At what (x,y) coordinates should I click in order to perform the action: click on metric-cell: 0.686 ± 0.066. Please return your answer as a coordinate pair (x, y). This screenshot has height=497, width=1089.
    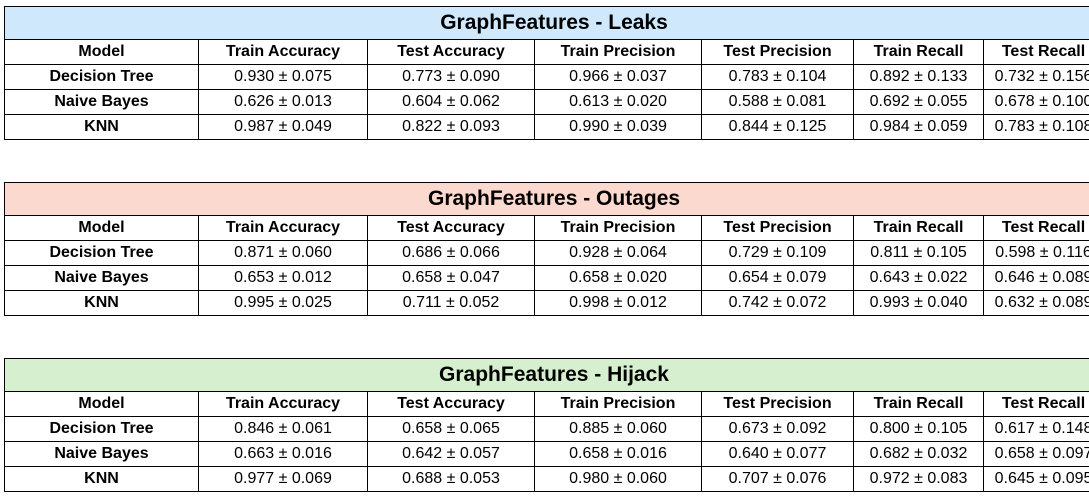
    Looking at the image, I should click on (451, 253).